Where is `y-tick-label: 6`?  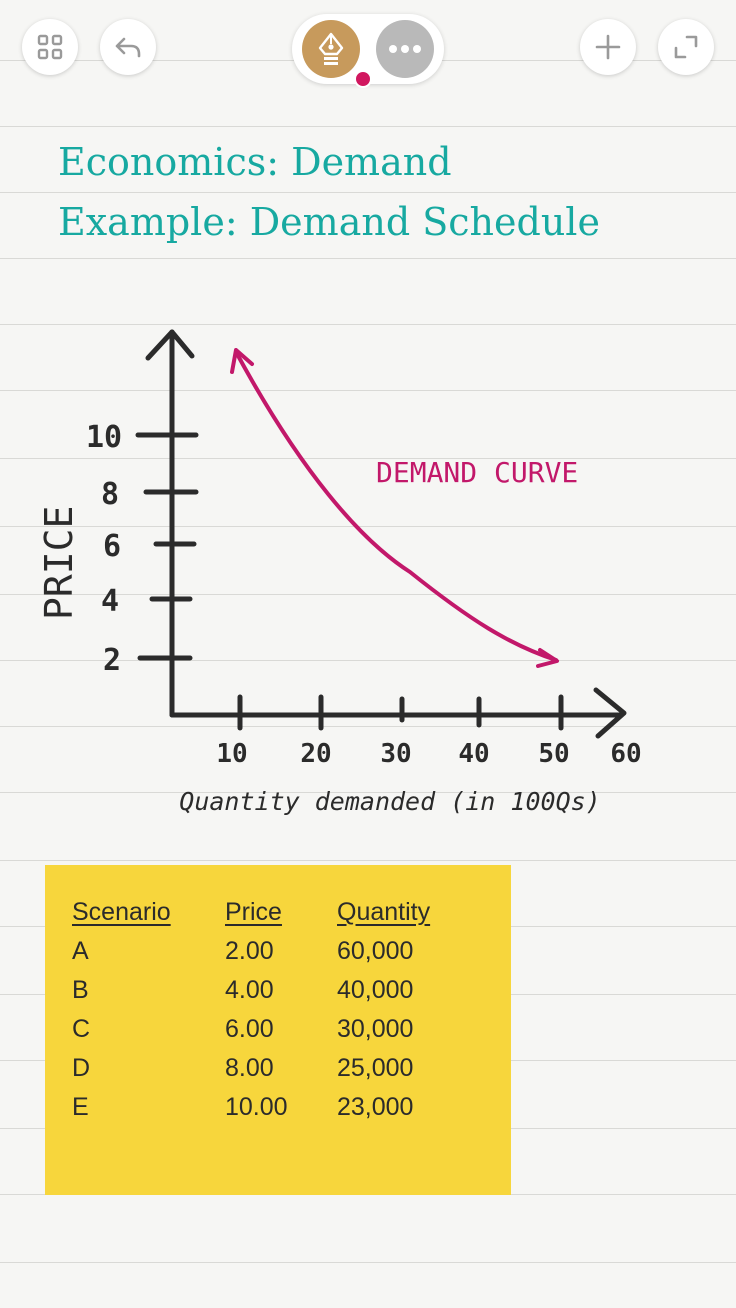
y-tick-label: 6 is located at coordinates (112, 546).